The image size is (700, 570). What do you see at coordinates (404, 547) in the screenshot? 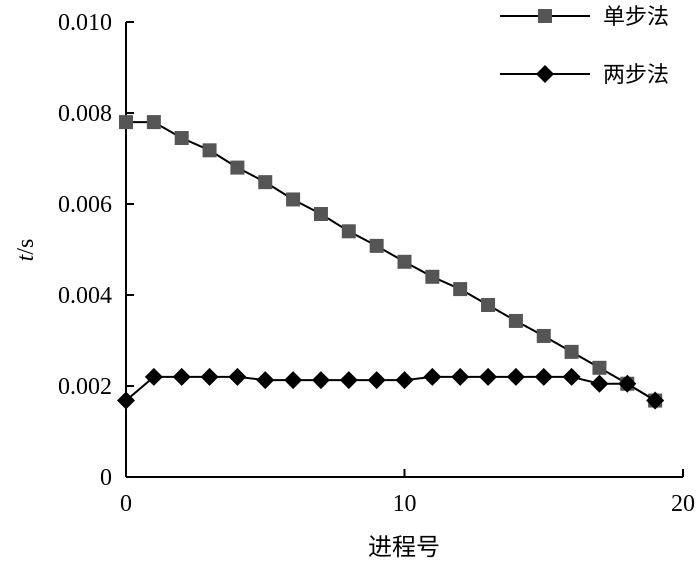
I see `x-axis-title: 进程号` at bounding box center [404, 547].